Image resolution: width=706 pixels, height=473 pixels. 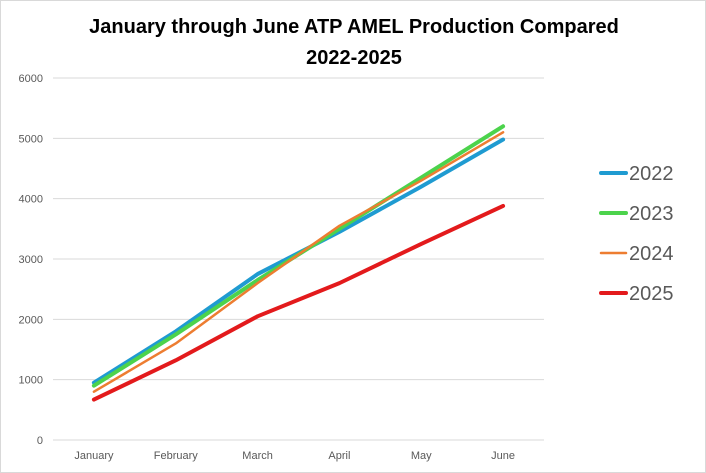 I want to click on y-axis-tick-labels: 0 1000 2000 3000 4000 5000 6000, so click(x=31, y=260).